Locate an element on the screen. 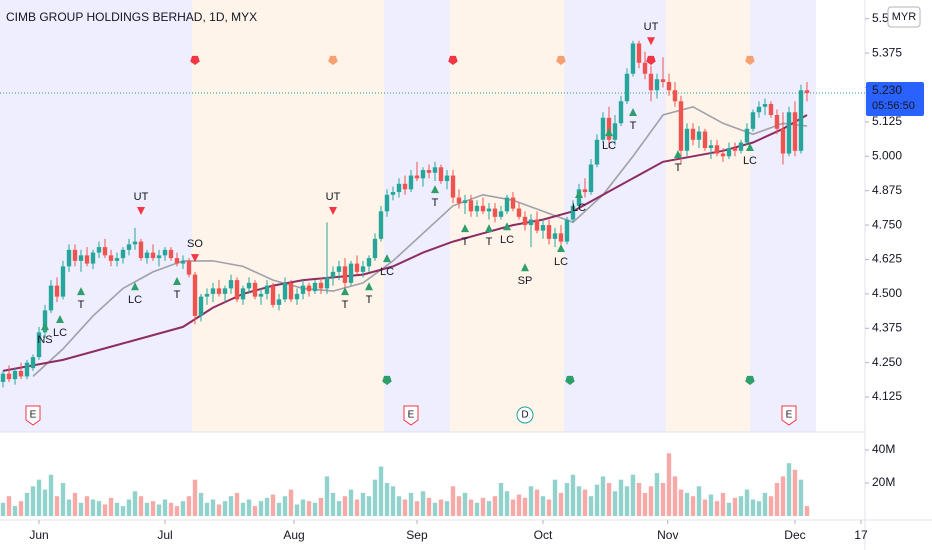 This screenshot has width=932, height=550. currency-button is located at coordinates (904, 17).